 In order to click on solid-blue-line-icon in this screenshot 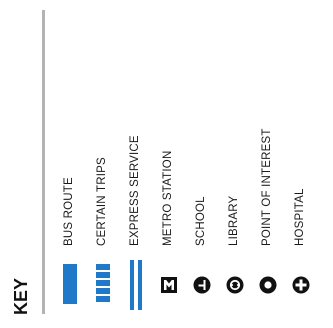, I will do `click(70, 284)`.